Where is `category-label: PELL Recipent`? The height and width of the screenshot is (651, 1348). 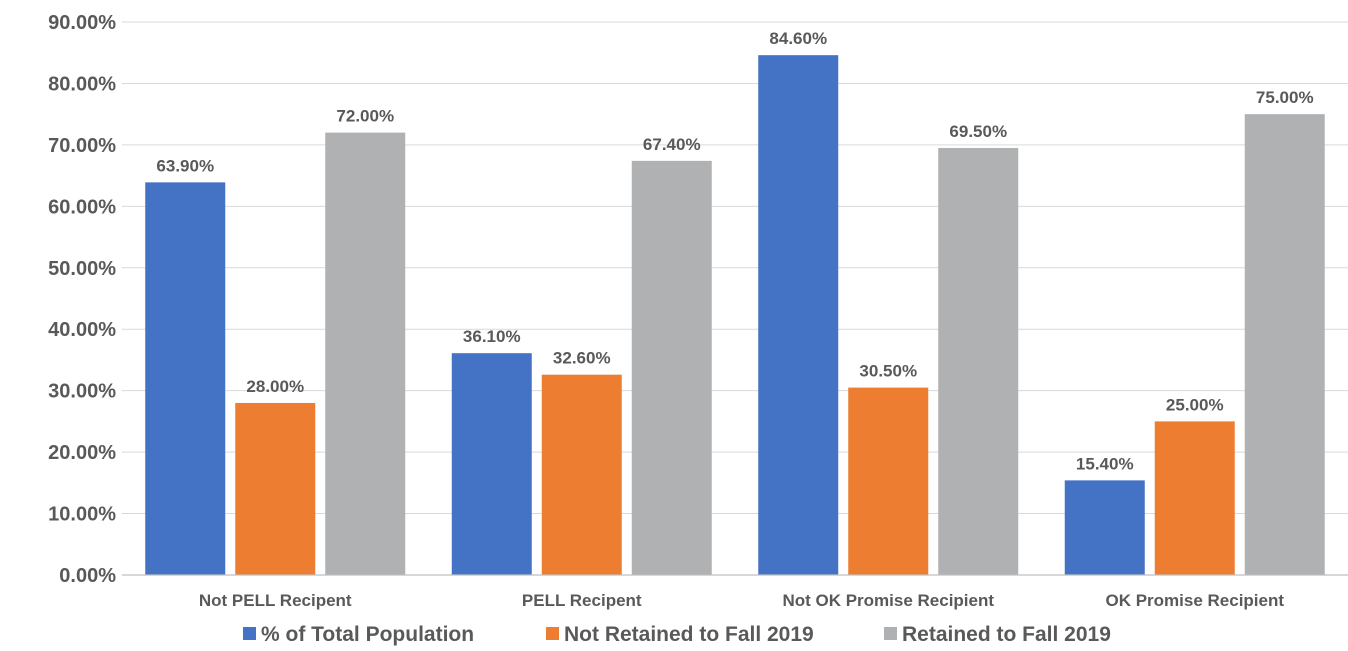
category-label: PELL Recipent is located at coordinates (582, 600).